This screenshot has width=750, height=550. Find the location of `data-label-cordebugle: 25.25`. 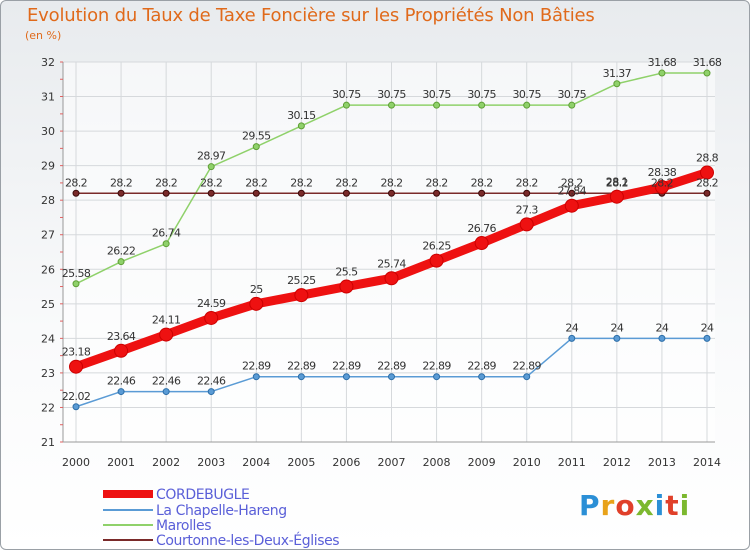

data-label-cordebugle: 25.25 is located at coordinates (301, 280).